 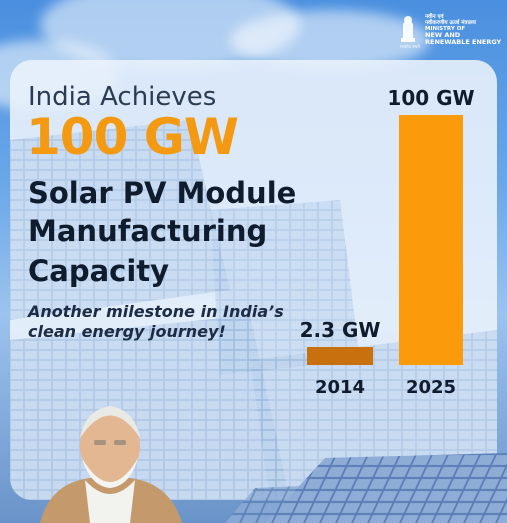 What do you see at coordinates (111, 464) in the screenshot?
I see `portrait-photo` at bounding box center [111, 464].